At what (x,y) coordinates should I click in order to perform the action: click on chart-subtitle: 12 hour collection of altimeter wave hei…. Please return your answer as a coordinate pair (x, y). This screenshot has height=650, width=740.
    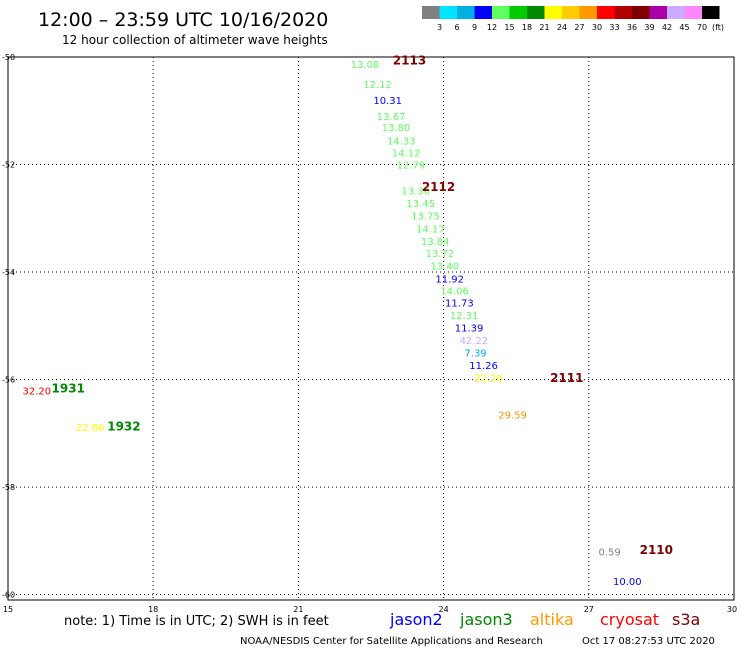
    Looking at the image, I should click on (195, 40).